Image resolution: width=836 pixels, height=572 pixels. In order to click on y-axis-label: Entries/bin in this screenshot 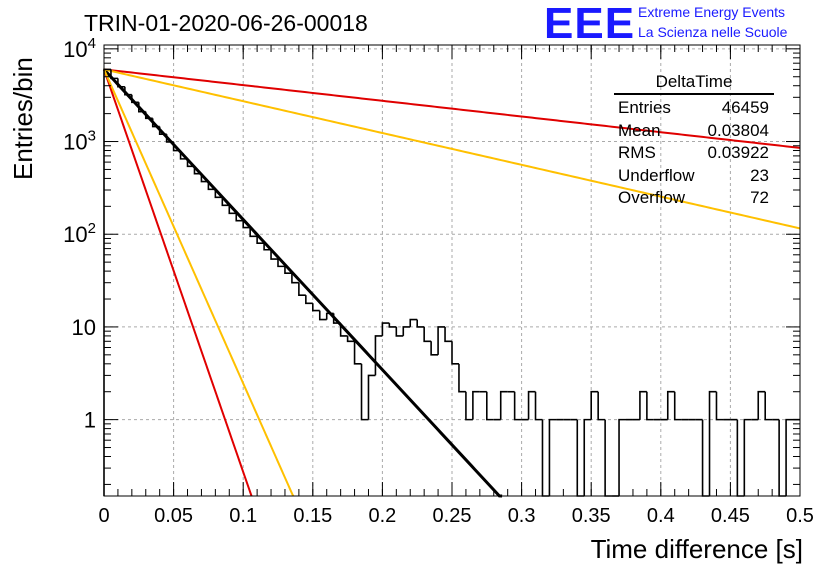, I will do `click(23, 118)`.